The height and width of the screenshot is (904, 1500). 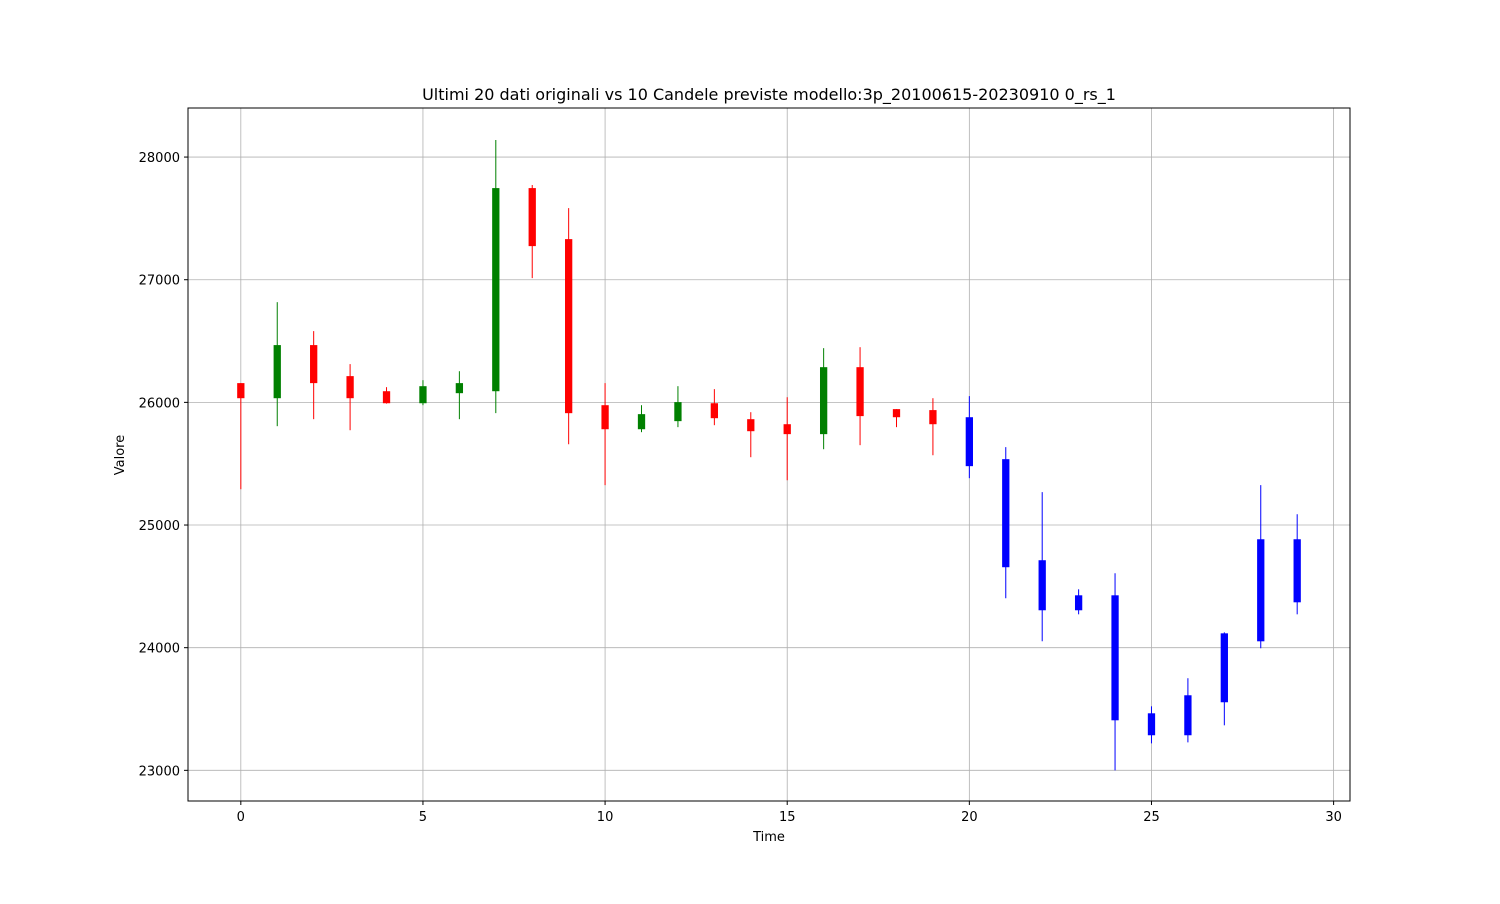 What do you see at coordinates (1333, 817) in the screenshot?
I see `x-tick-label: 30` at bounding box center [1333, 817].